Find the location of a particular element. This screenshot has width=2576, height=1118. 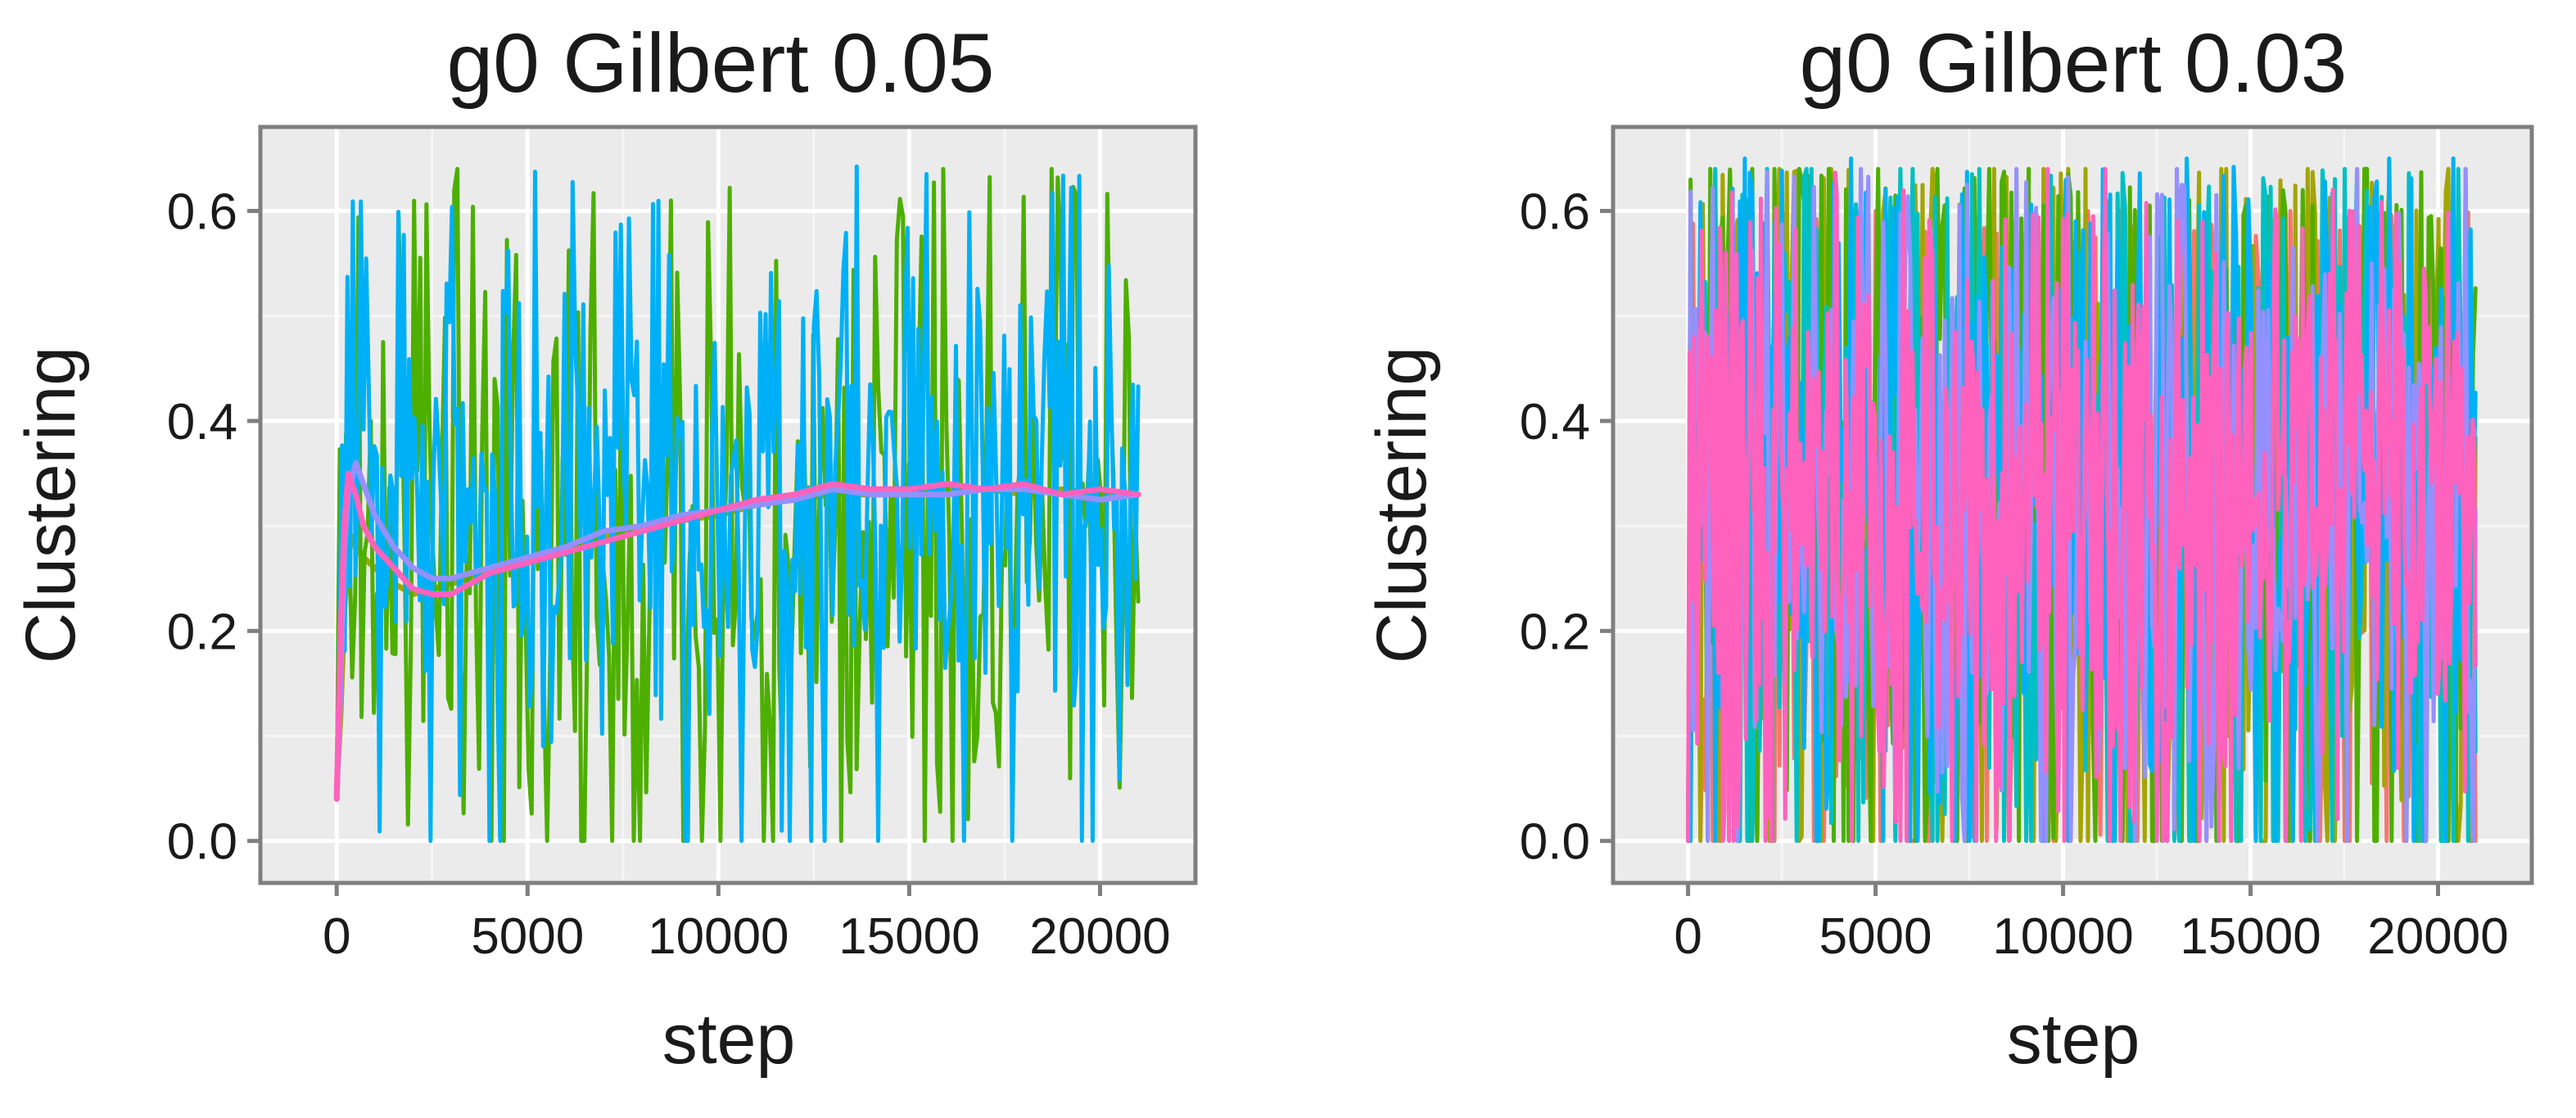

line-series-pink is located at coordinates (737, 636).